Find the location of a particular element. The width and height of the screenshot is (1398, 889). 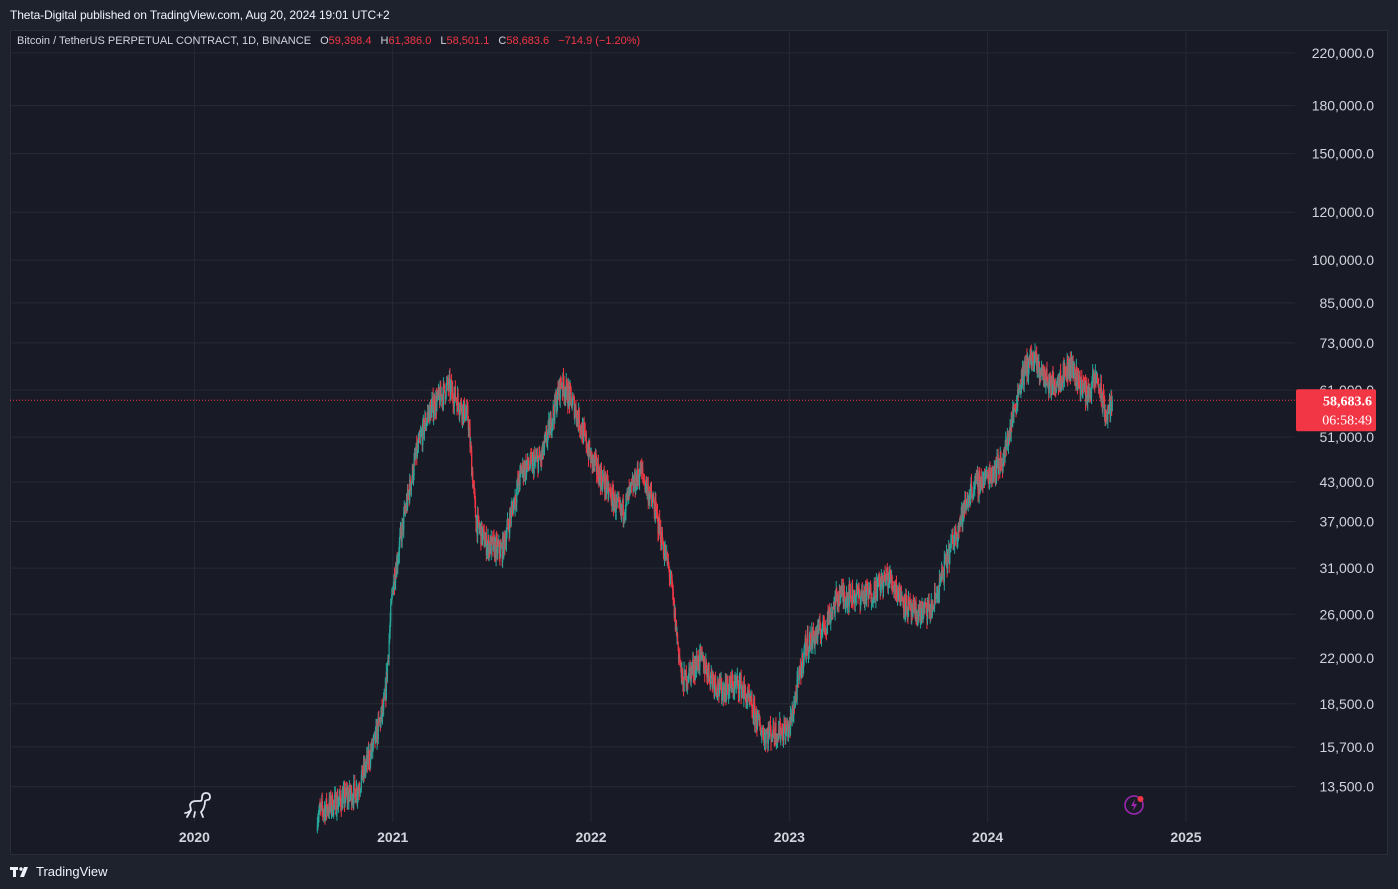

low-value: 58,501.1 is located at coordinates (468, 41).